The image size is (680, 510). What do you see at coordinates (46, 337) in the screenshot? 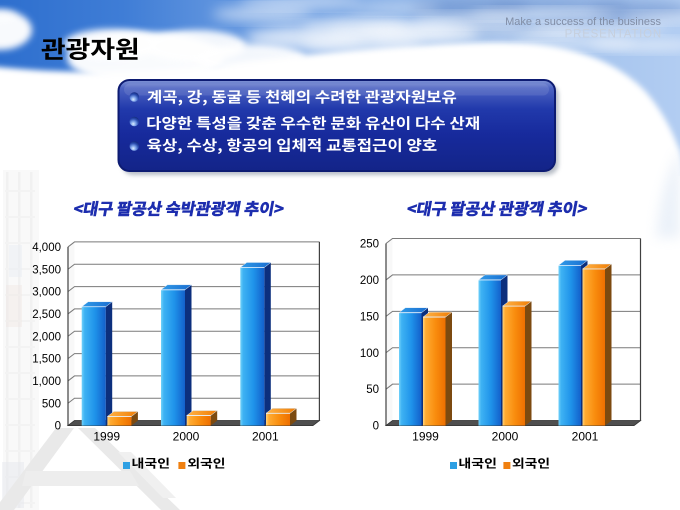
I see `svg-text: 2,000` at bounding box center [46, 337].